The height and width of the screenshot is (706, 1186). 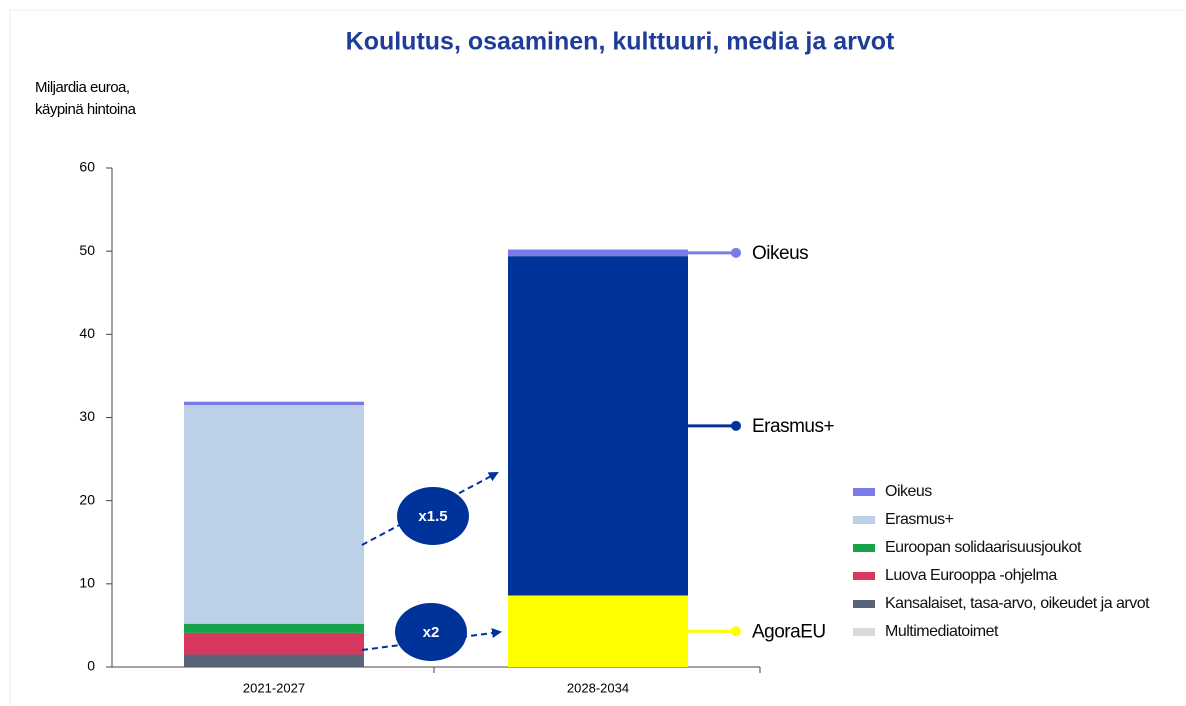 What do you see at coordinates (598, 687) in the screenshot?
I see `x-tick-label: 2028-2034` at bounding box center [598, 687].